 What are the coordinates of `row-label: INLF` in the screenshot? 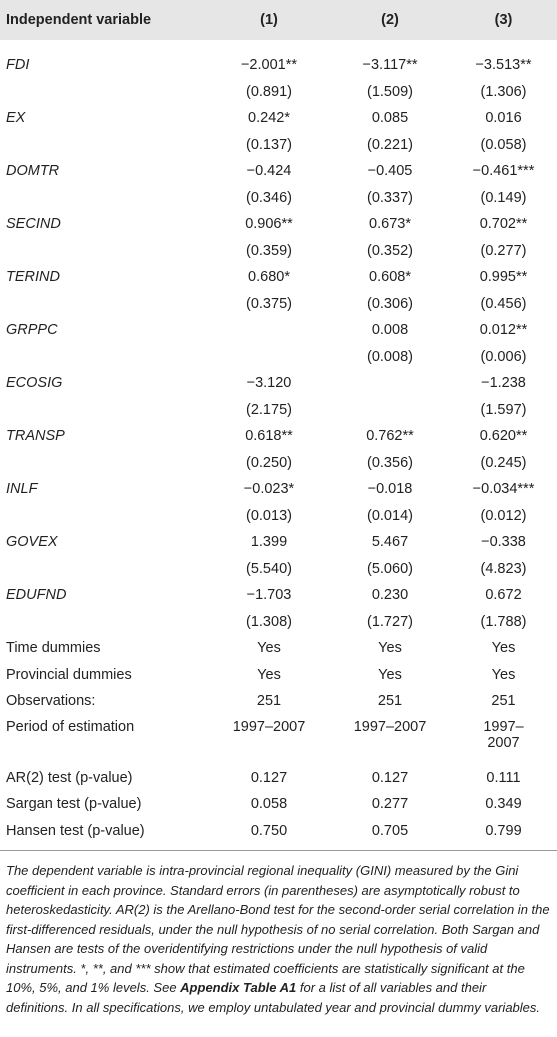 It's located at (22, 489).